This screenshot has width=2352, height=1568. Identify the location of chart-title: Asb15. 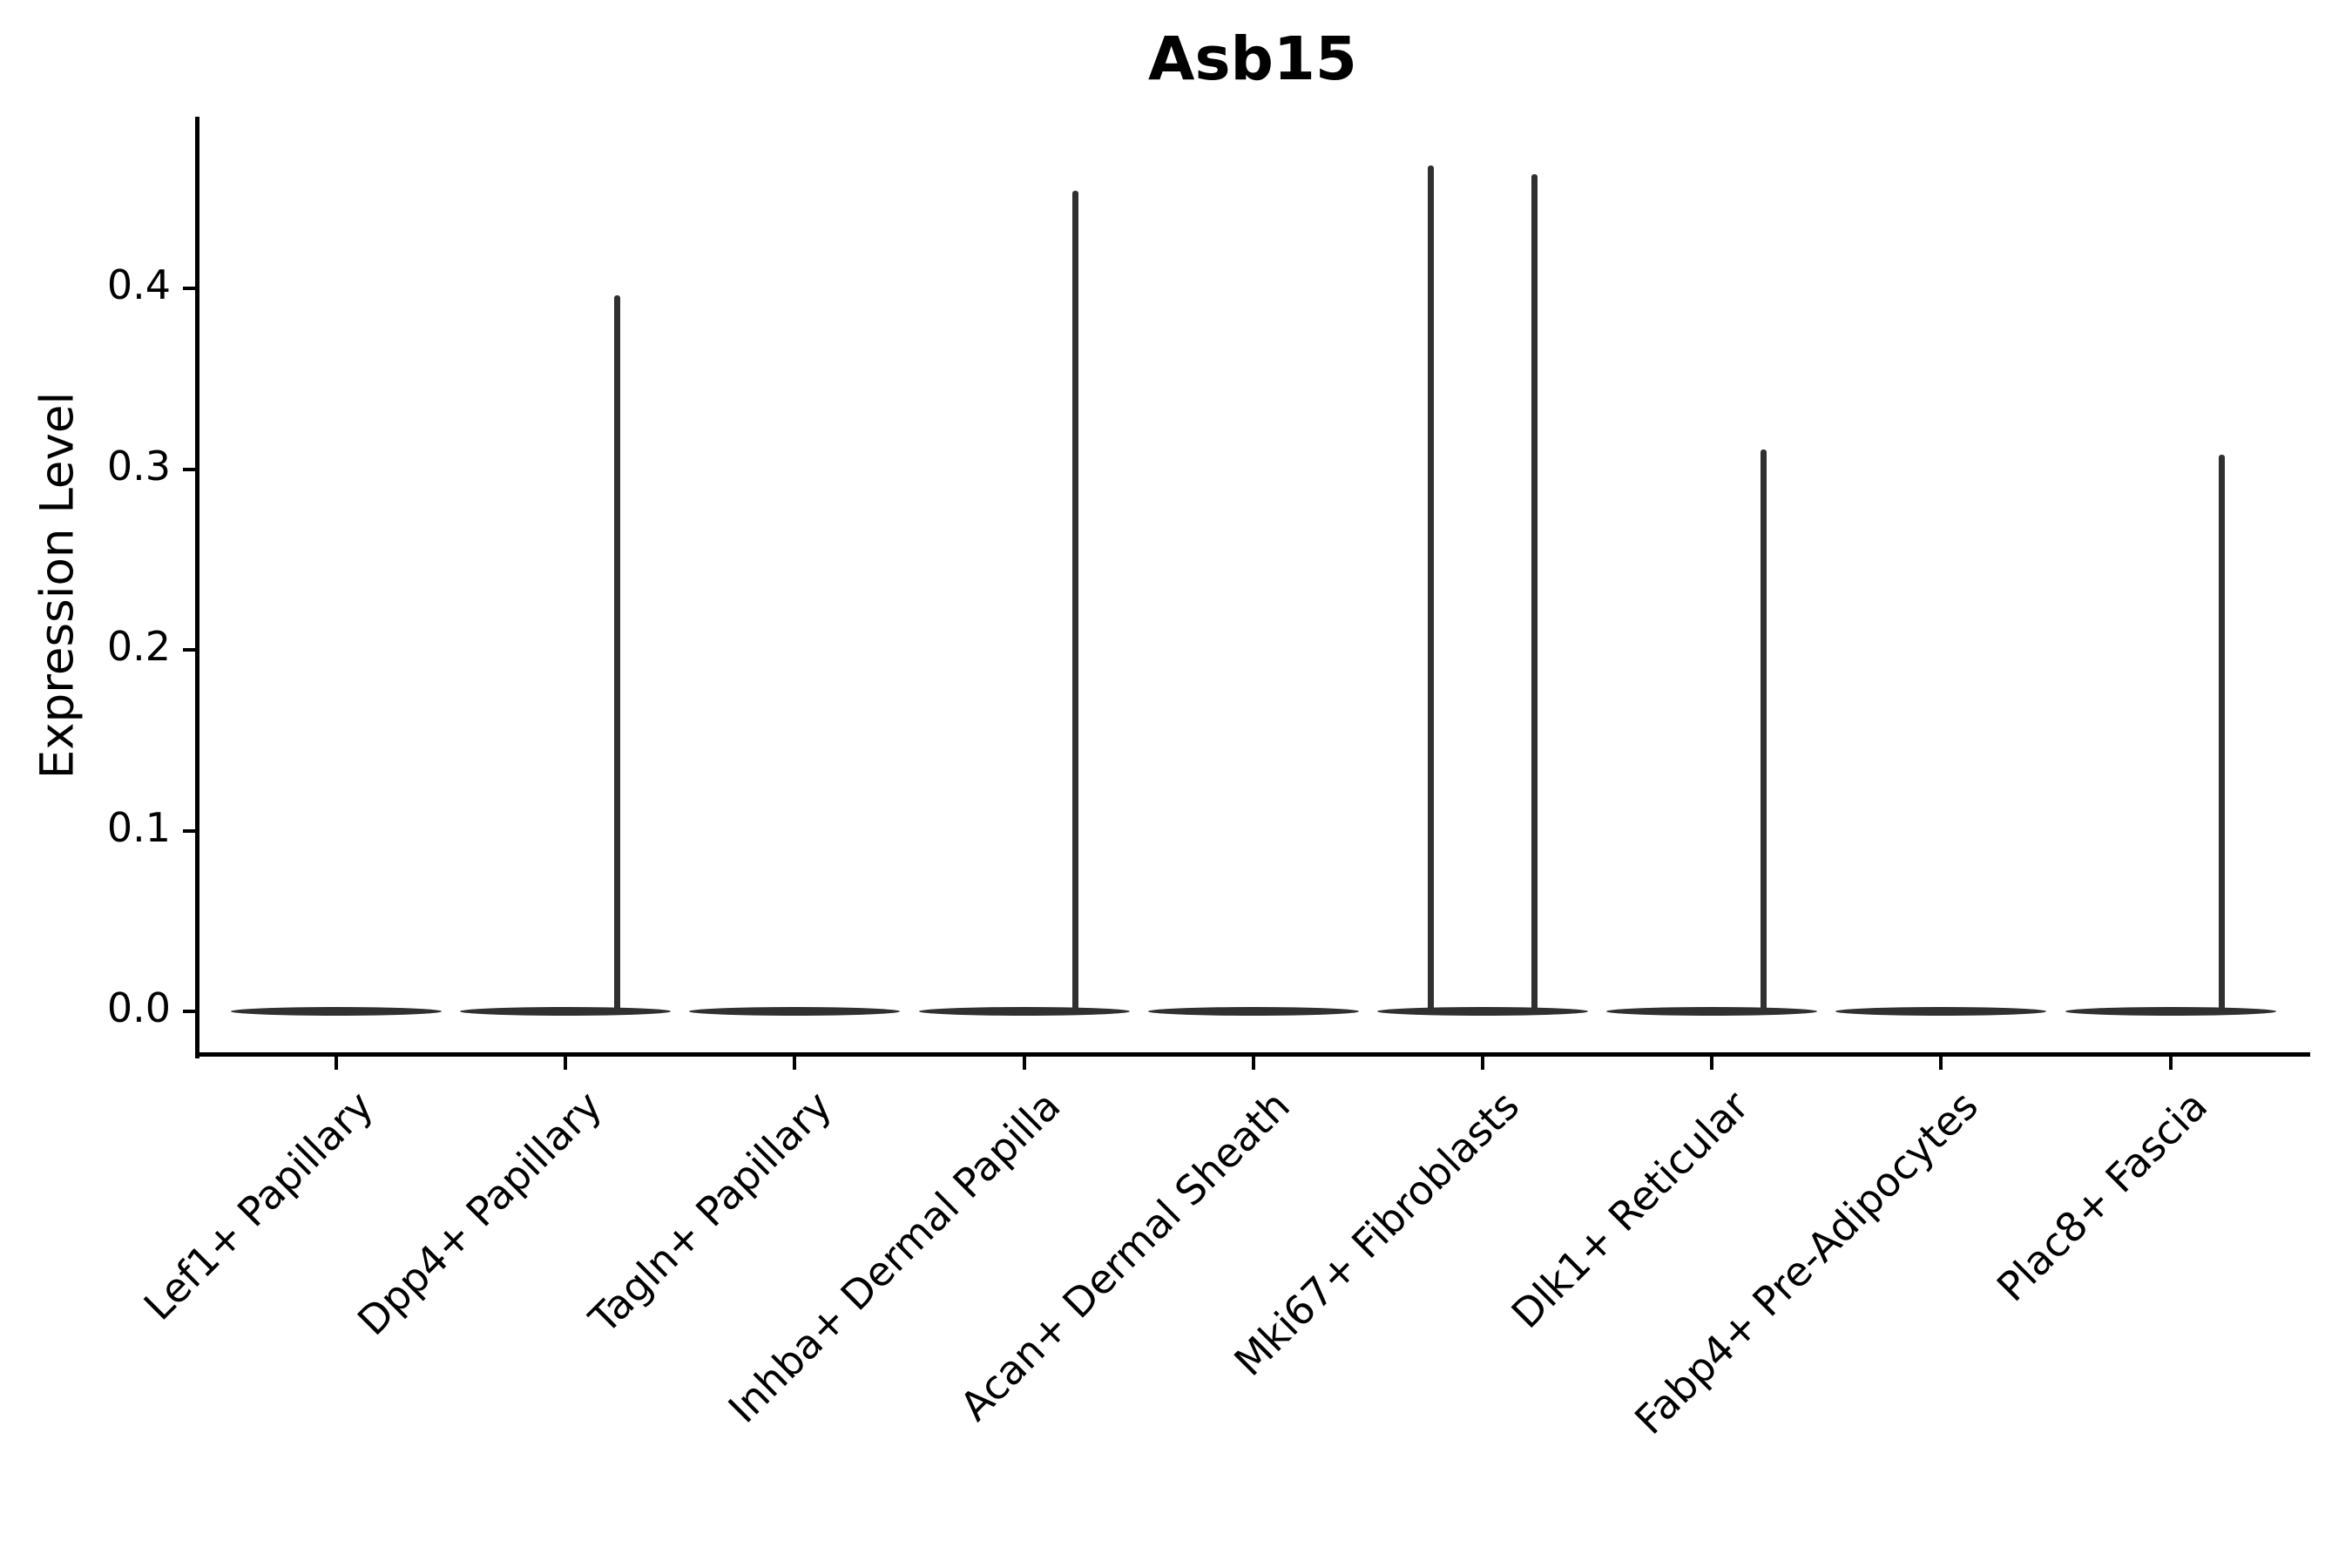
(1252, 59).